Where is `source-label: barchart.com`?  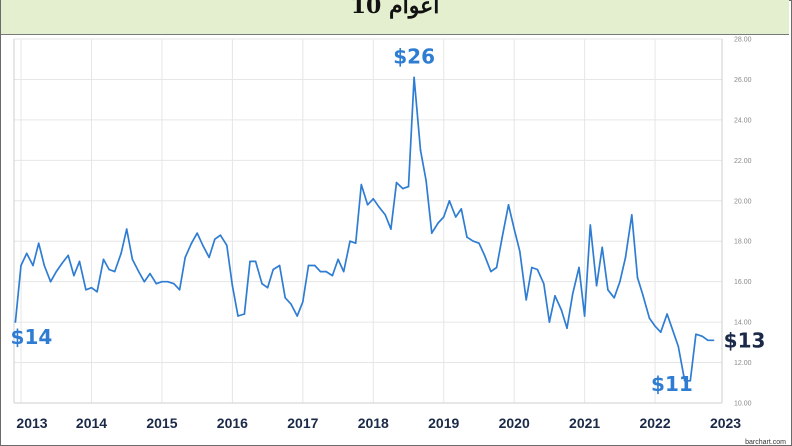
source-label: barchart.com is located at coordinates (765, 442).